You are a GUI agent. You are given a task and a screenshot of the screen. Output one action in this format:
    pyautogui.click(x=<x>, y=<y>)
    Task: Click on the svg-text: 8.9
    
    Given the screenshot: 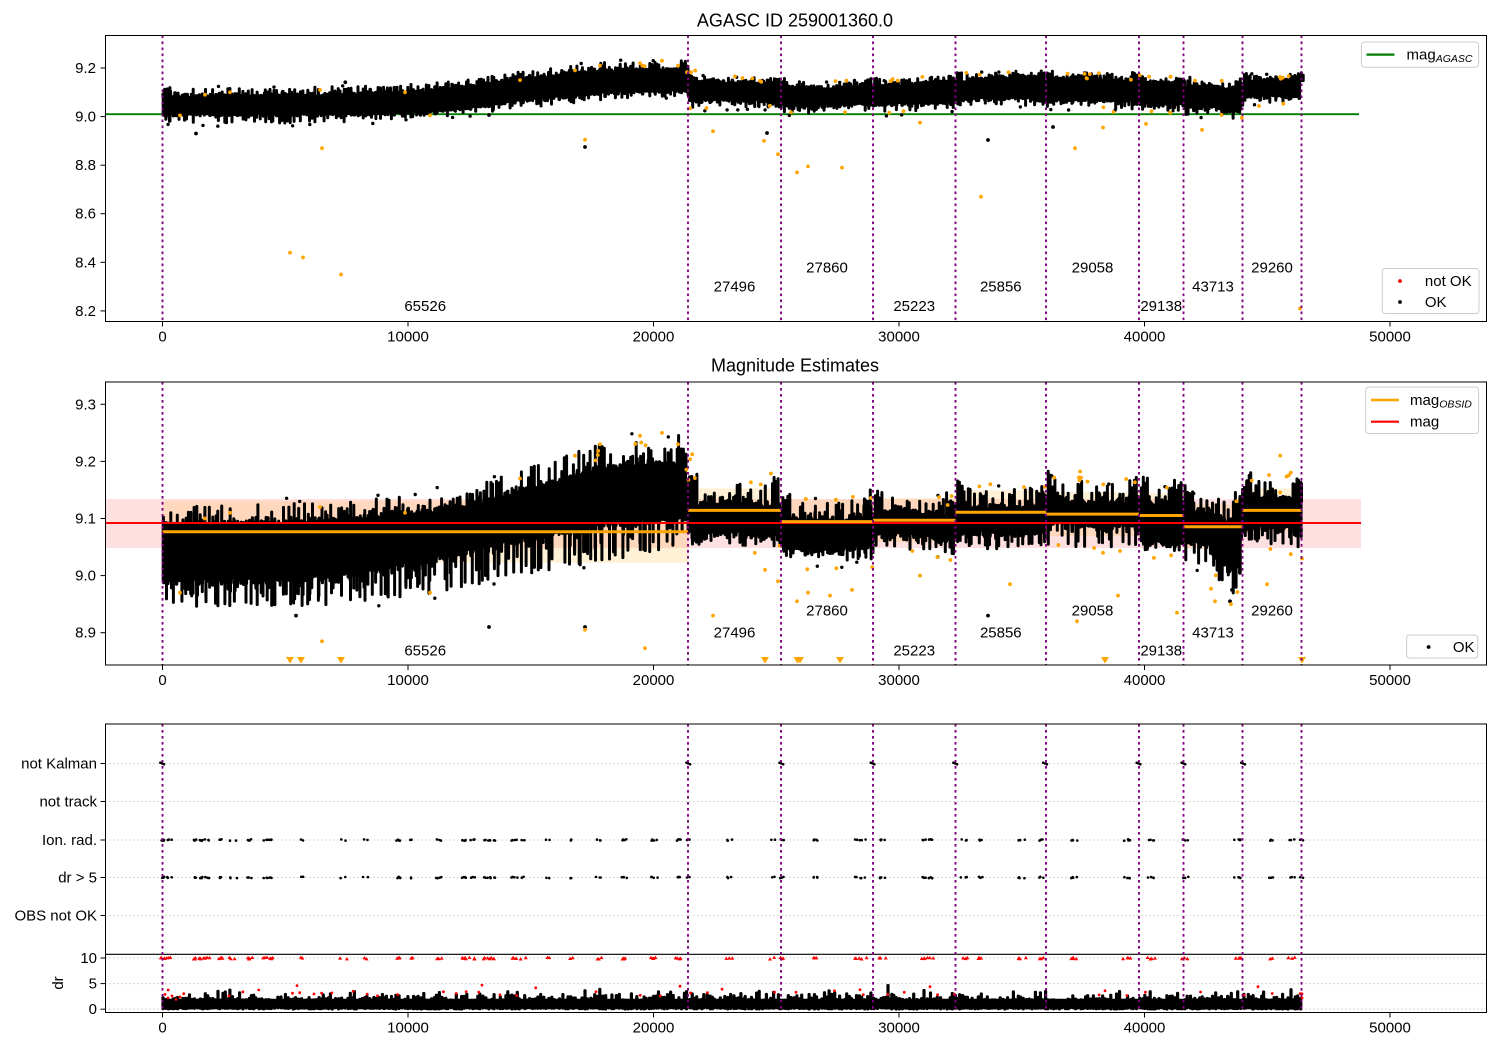 What is the action you would take?
    pyautogui.click(x=85, y=633)
    